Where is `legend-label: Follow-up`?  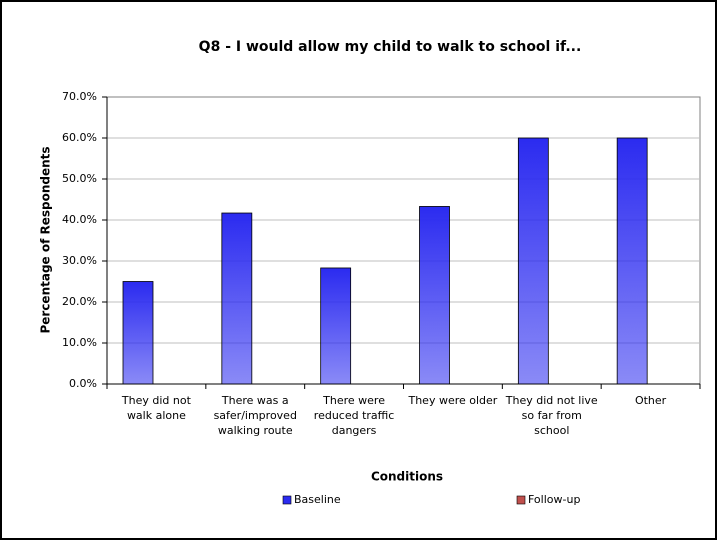 legend-label: Follow-up is located at coordinates (554, 499).